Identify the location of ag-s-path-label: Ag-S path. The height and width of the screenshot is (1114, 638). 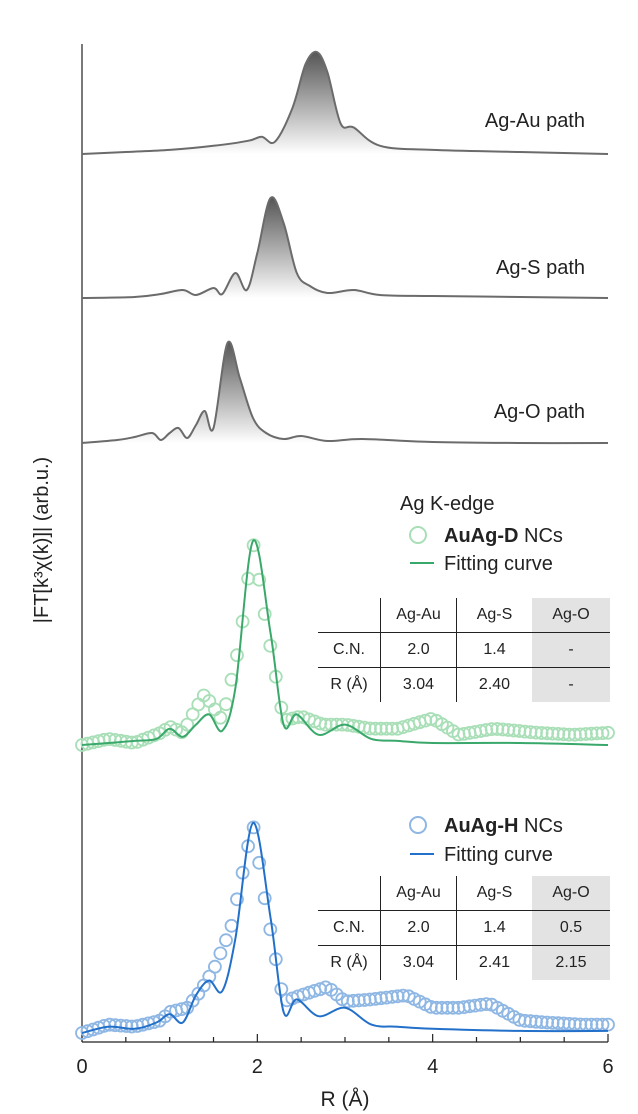
(540, 268).